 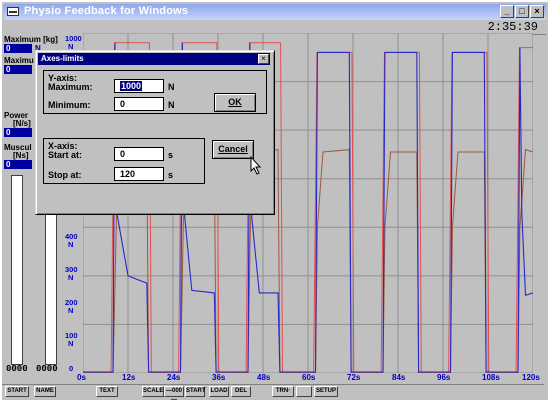 I want to click on dialog-title-bar: Axes-limits ×, so click(x=154, y=59).